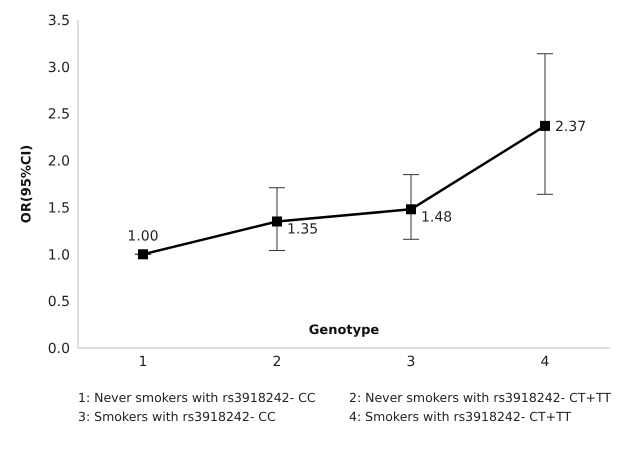 The width and height of the screenshot is (628, 460). Describe the element at coordinates (143, 236) in the screenshot. I see `data-label: 1.00` at that location.